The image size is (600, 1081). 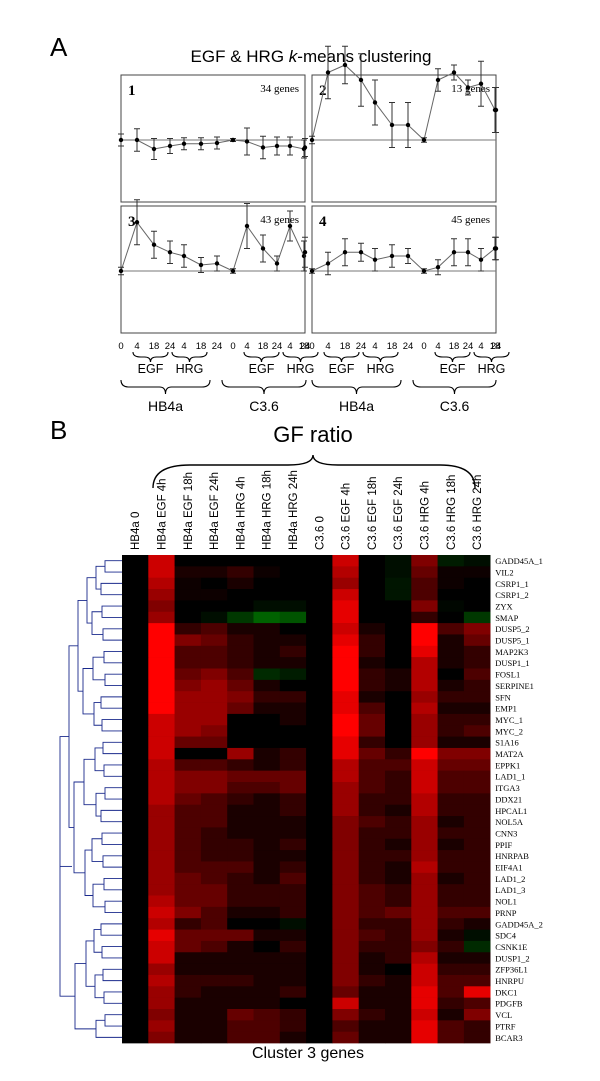 I want to click on row-label: HNRPAB, so click(x=512, y=856).